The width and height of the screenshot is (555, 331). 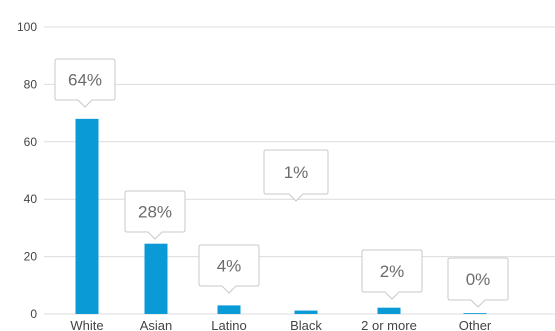 What do you see at coordinates (156, 324) in the screenshot?
I see `x-category-label: Asian` at bounding box center [156, 324].